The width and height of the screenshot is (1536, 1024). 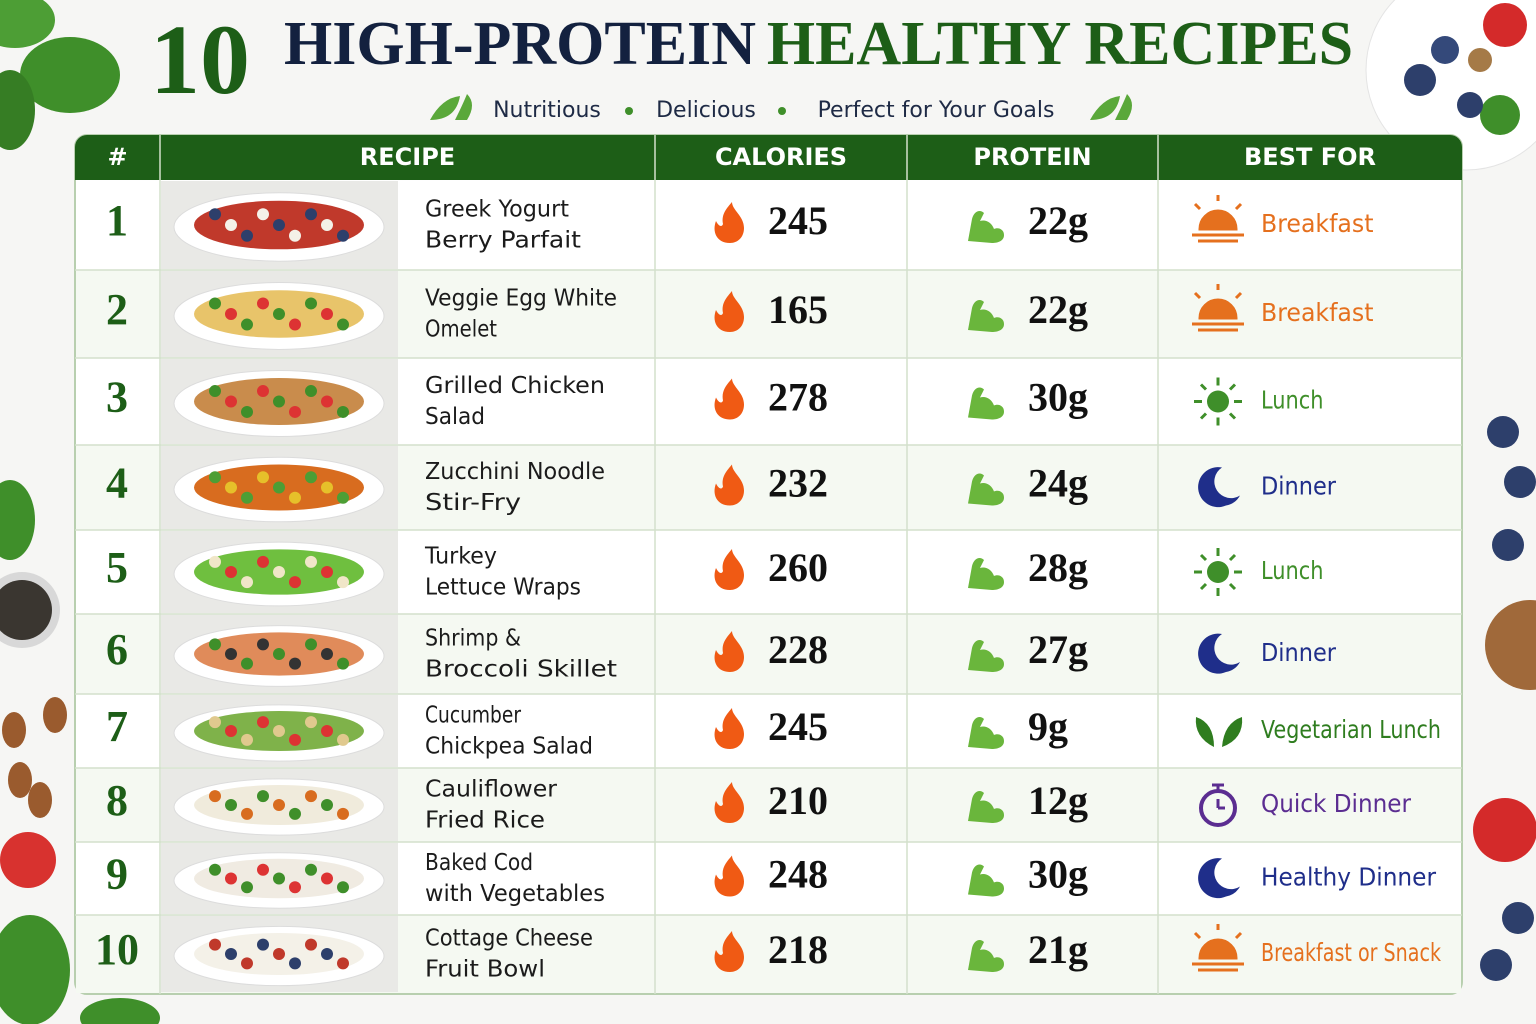 What do you see at coordinates (485, 821) in the screenshot?
I see `recipe-name: Fried Rice` at bounding box center [485, 821].